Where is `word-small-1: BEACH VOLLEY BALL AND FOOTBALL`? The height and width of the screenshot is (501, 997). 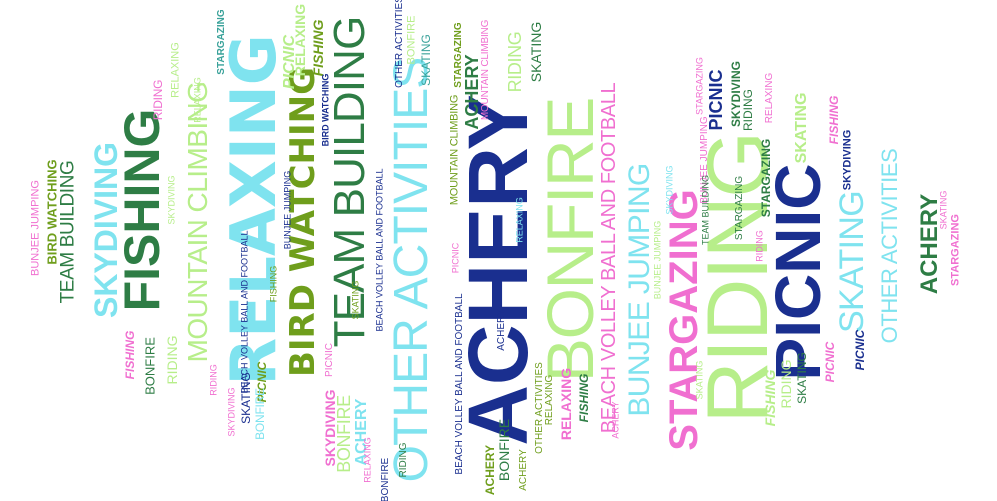
word-small-1: BEACH VOLLEY BALL AND FOOTBALL is located at coordinates (244, 312).